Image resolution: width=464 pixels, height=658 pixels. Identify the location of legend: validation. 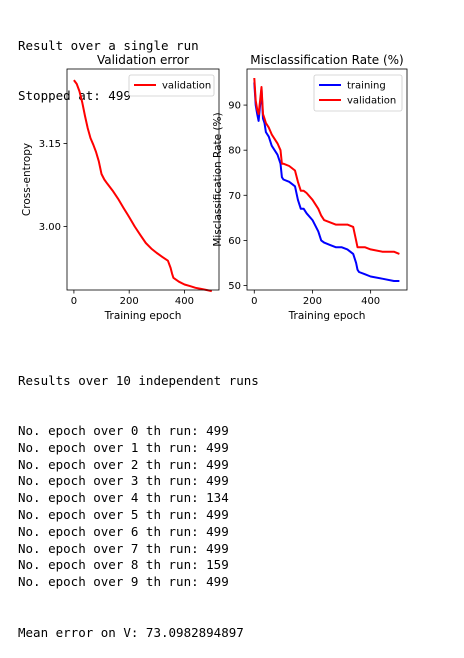
(171, 85).